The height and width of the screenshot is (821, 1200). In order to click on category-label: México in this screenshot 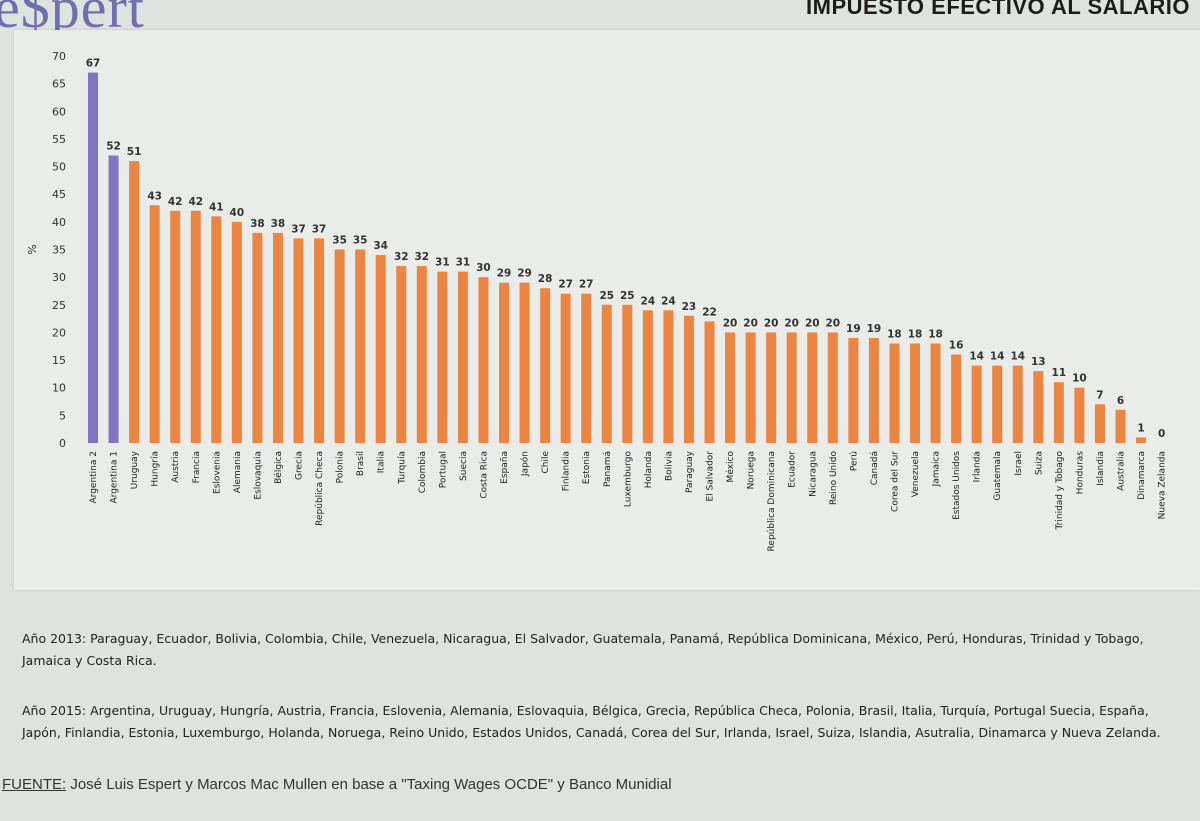, I will do `click(730, 467)`.